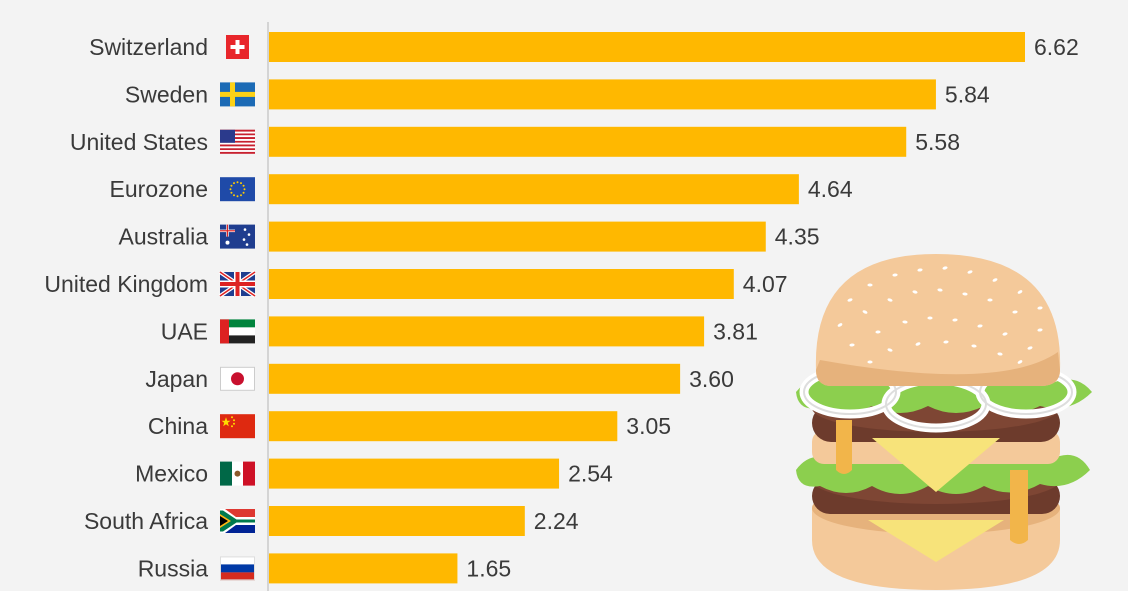 The image size is (1128, 591). What do you see at coordinates (237, 378) in the screenshot?
I see `japan-flag-icon` at bounding box center [237, 378].